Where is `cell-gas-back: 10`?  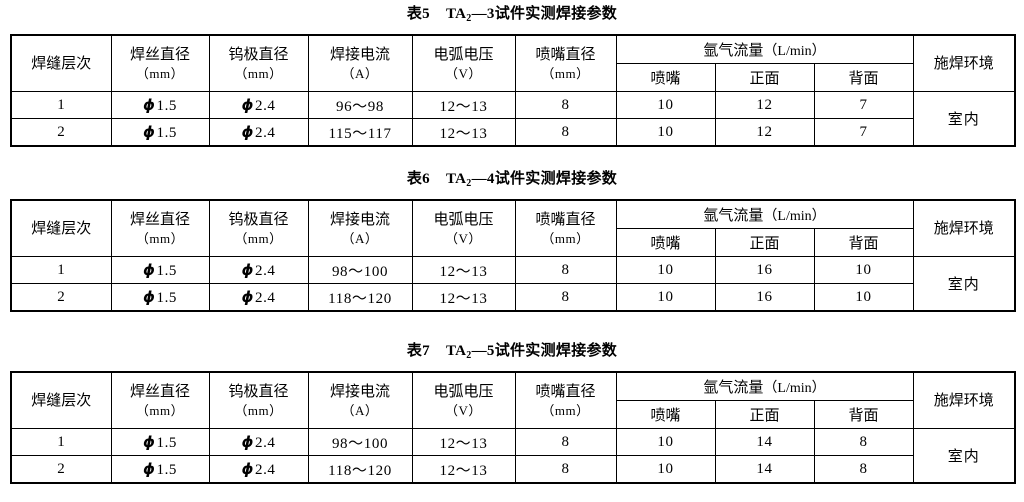
cell-gas-back: 10 is located at coordinates (863, 297).